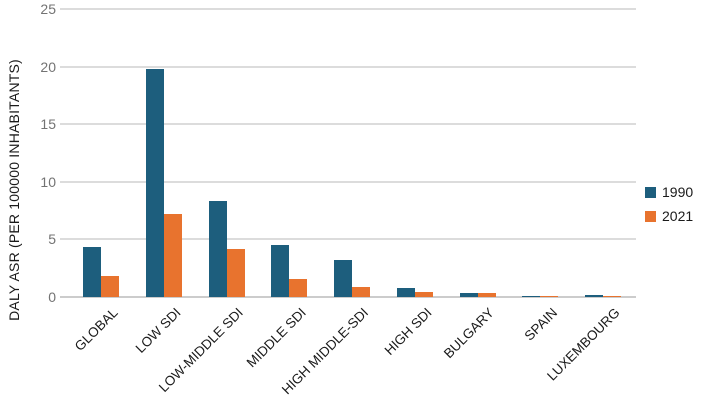  Describe the element at coordinates (486, 294) in the screenshot. I see `bar-2021-bulgary` at that location.